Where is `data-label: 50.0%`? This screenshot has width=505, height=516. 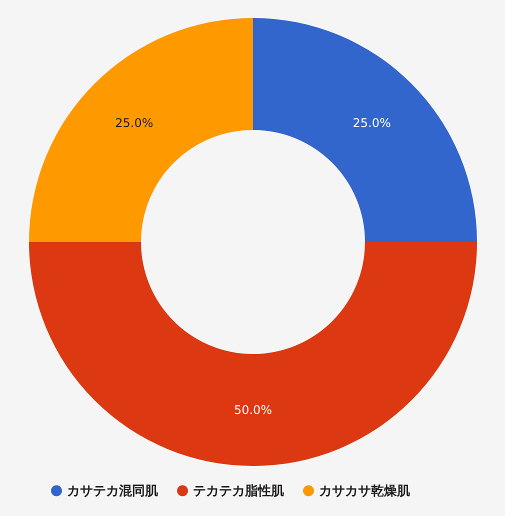 data-label: 50.0% is located at coordinates (253, 410).